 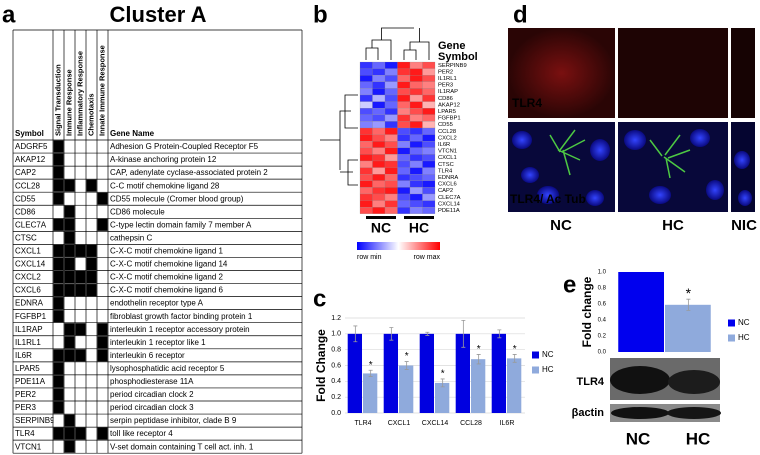 I want to click on group-label: HC, so click(x=419, y=228).